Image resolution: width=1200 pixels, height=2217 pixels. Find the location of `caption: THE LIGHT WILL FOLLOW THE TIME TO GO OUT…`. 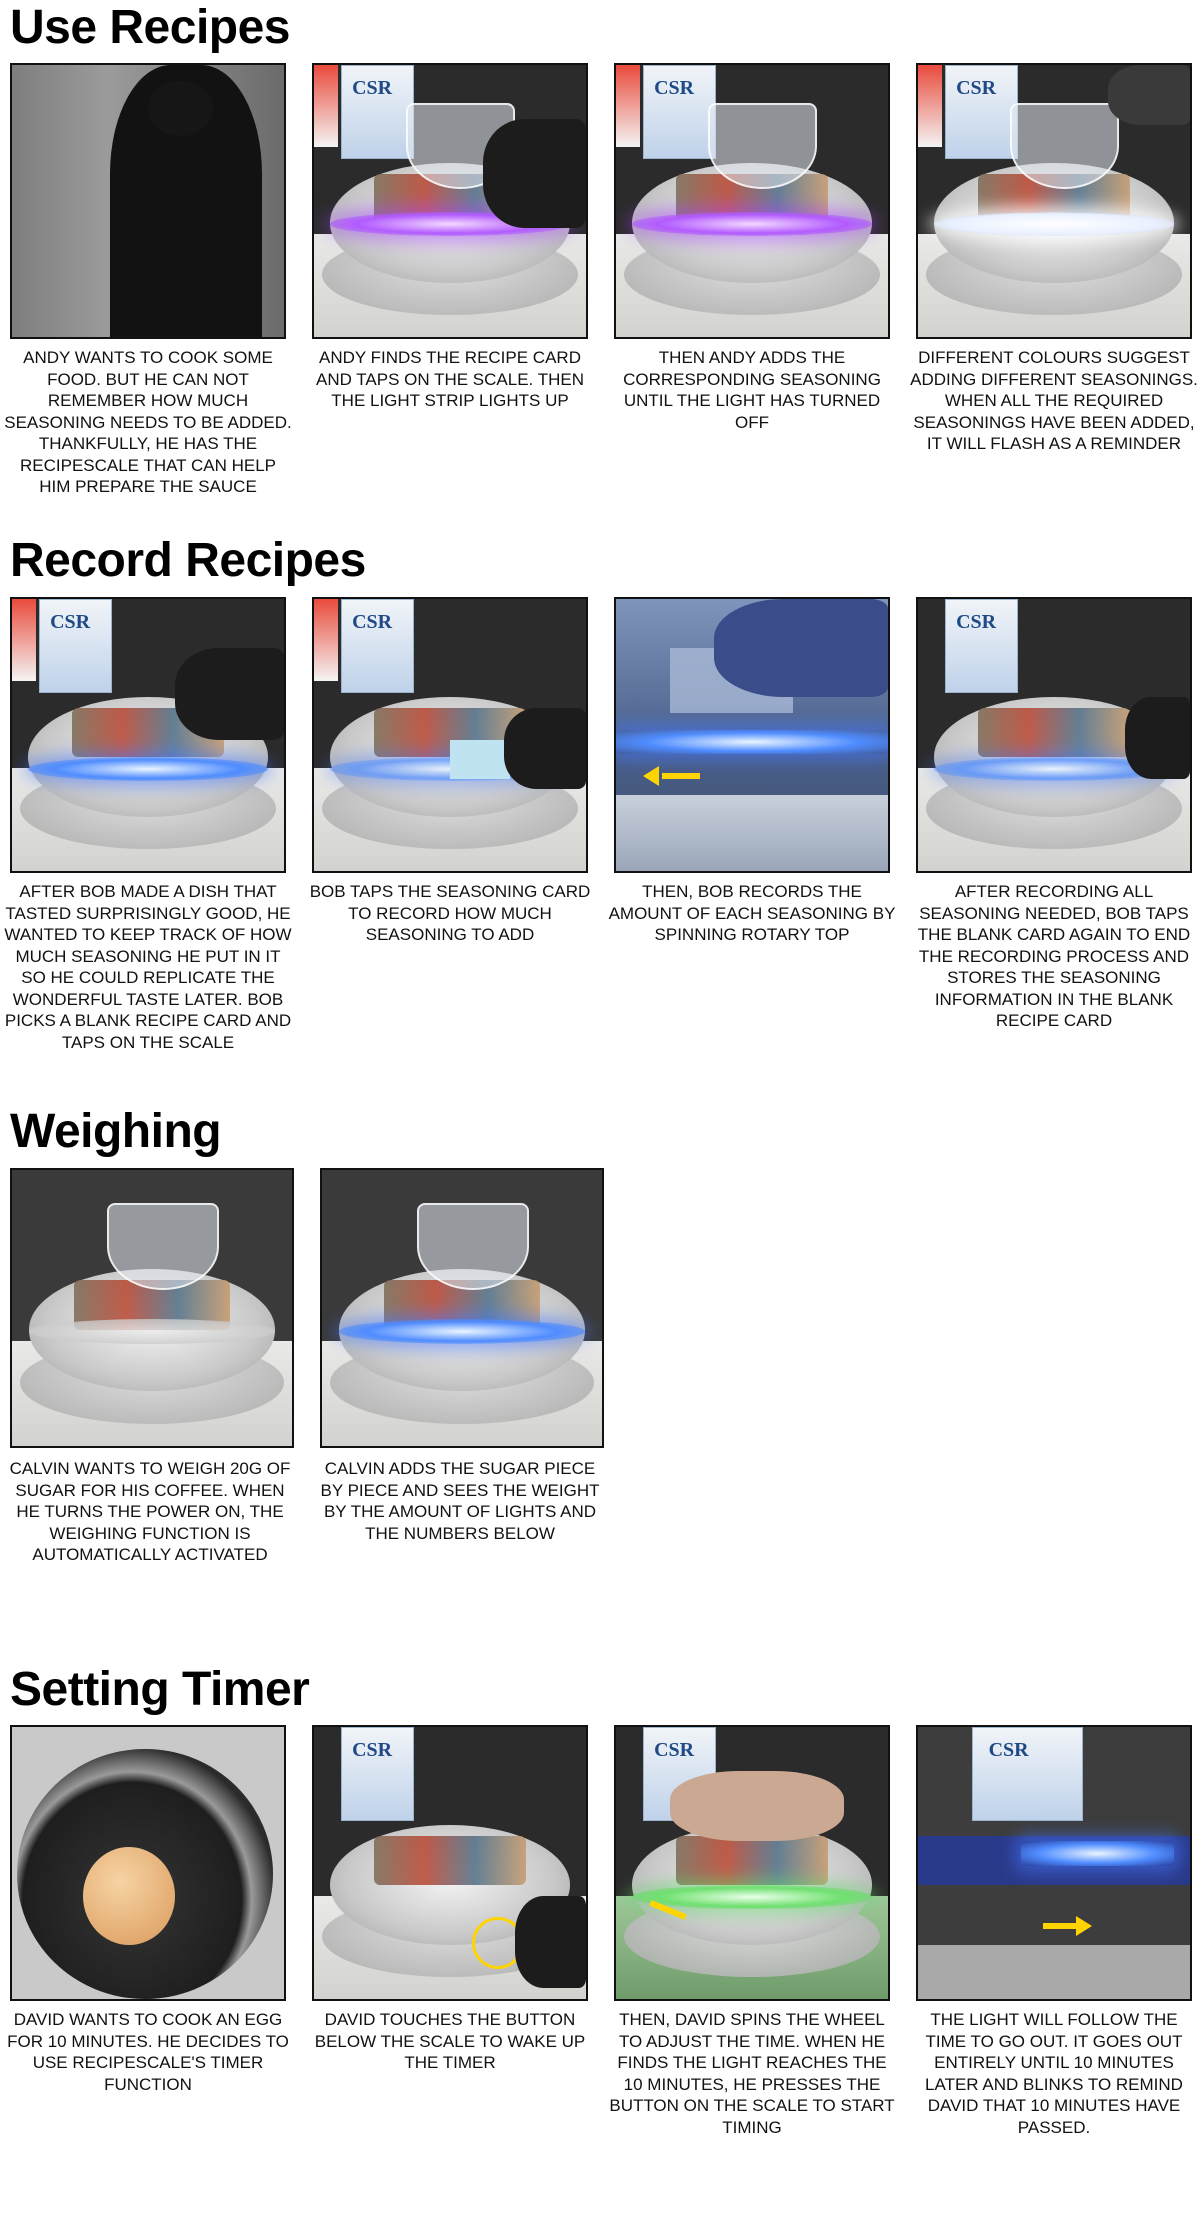

caption: THE LIGHT WILL FOLLOW THE TIME TO GO OUT… is located at coordinates (1054, 2073).